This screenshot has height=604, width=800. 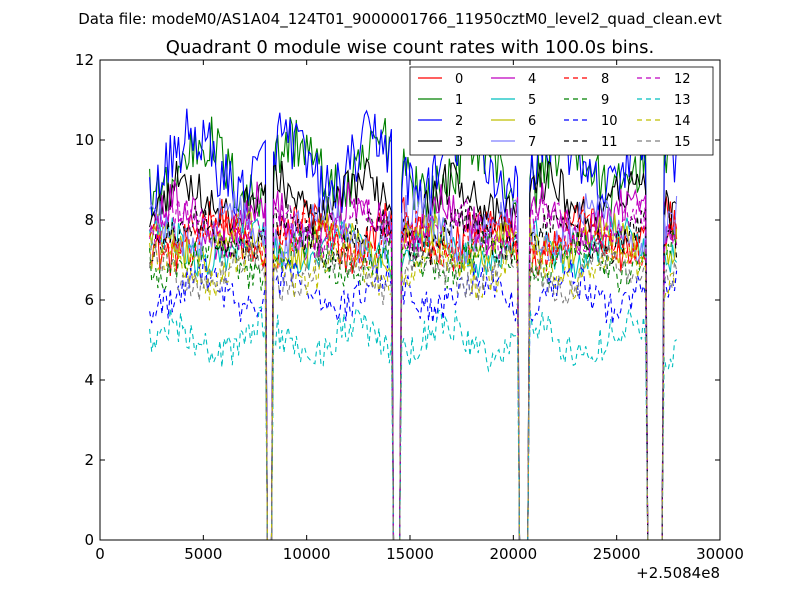 I want to click on legend-frame, so click(x=561, y=111).